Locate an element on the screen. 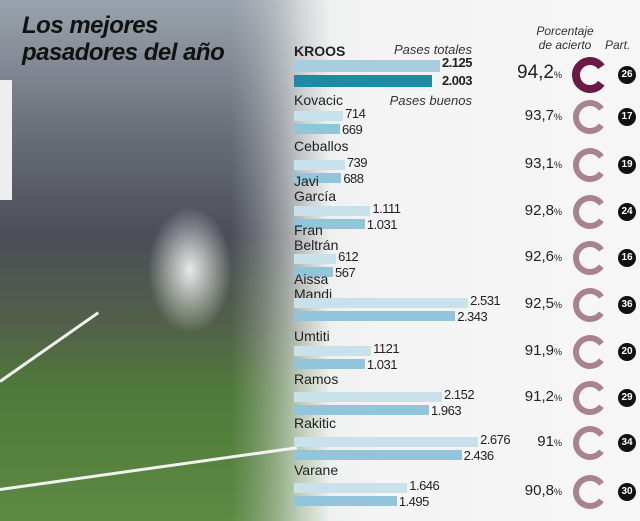  value-good: 1.495 is located at coordinates (414, 501).